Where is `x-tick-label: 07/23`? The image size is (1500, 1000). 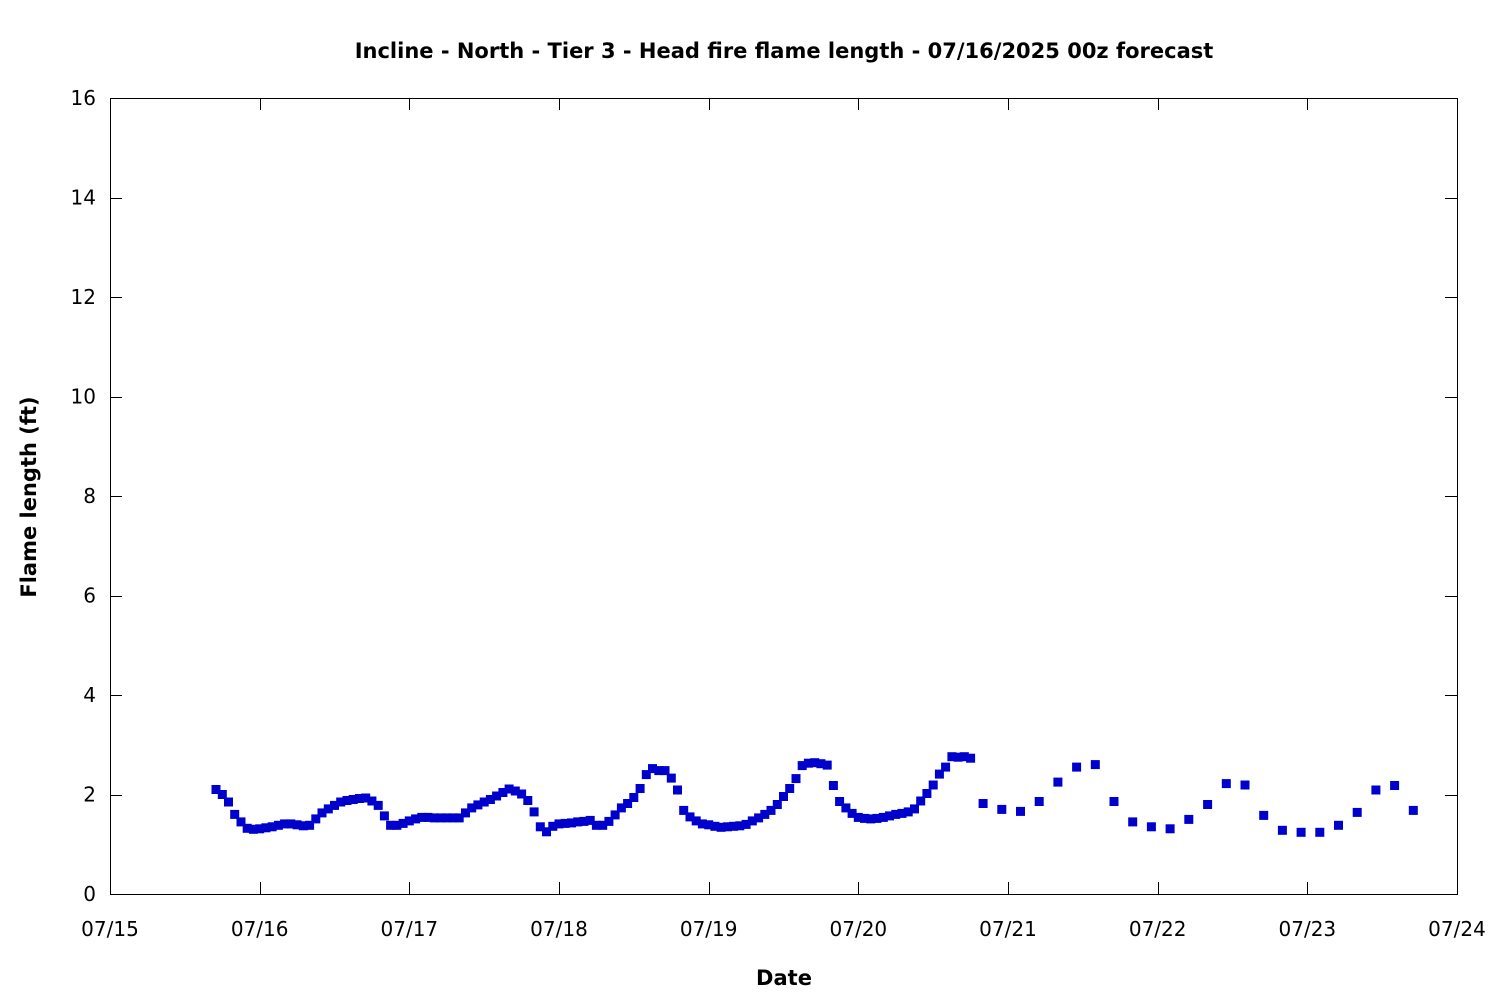
x-tick-label: 07/23 is located at coordinates (1308, 929).